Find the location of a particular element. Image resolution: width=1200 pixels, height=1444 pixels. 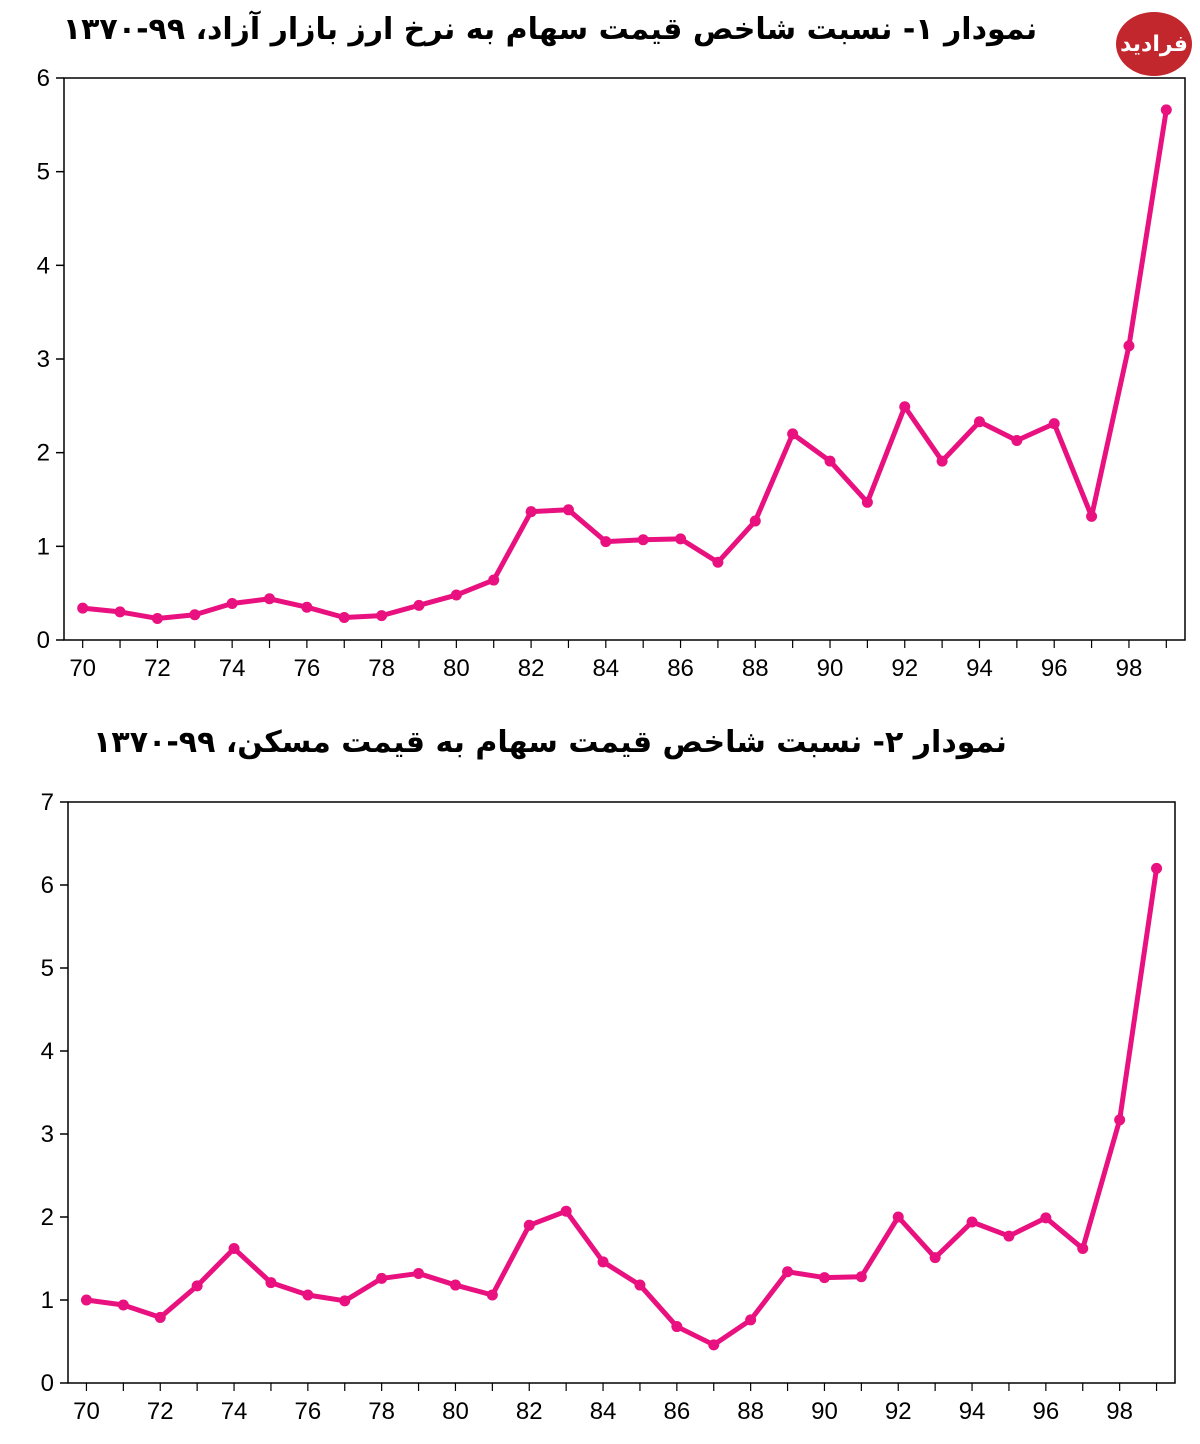

chart1-y-tick-label: 2 is located at coordinates (47, 1217).